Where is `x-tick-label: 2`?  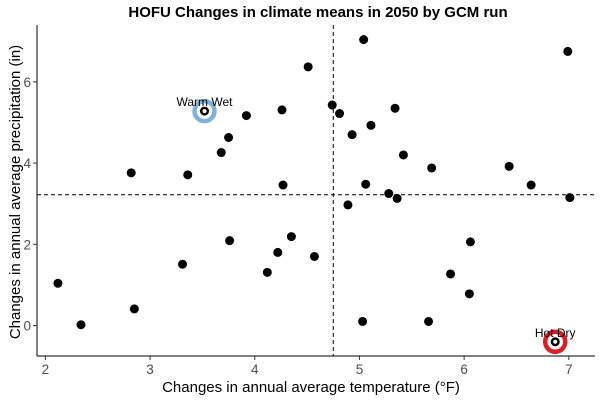
x-tick-label: 2 is located at coordinates (46, 369).